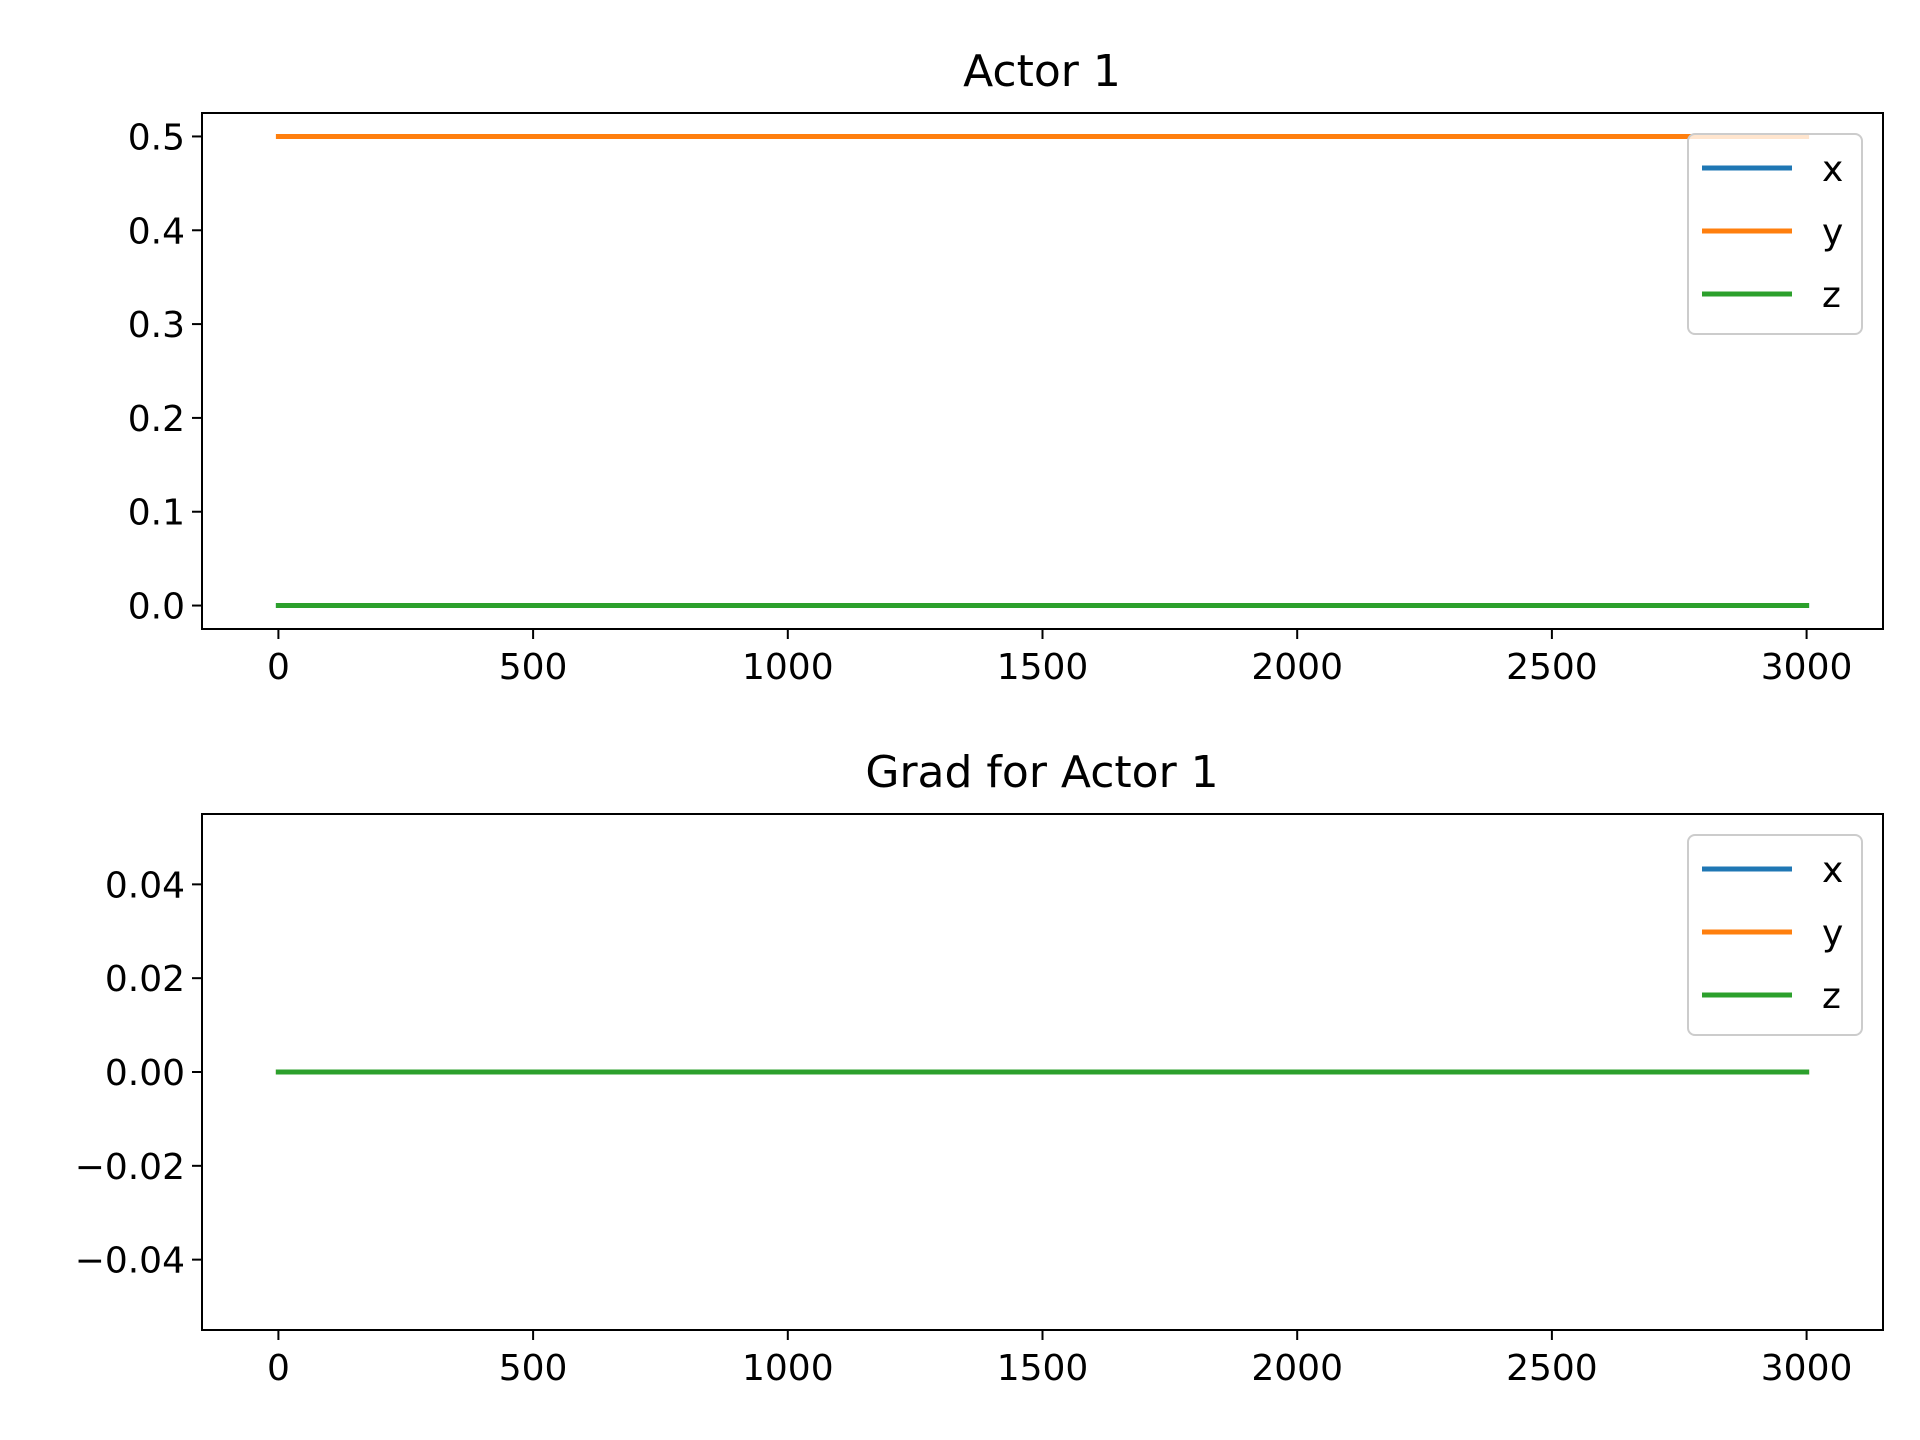  I want to click on chart-title: Grad for Actor 1, so click(1041, 772).